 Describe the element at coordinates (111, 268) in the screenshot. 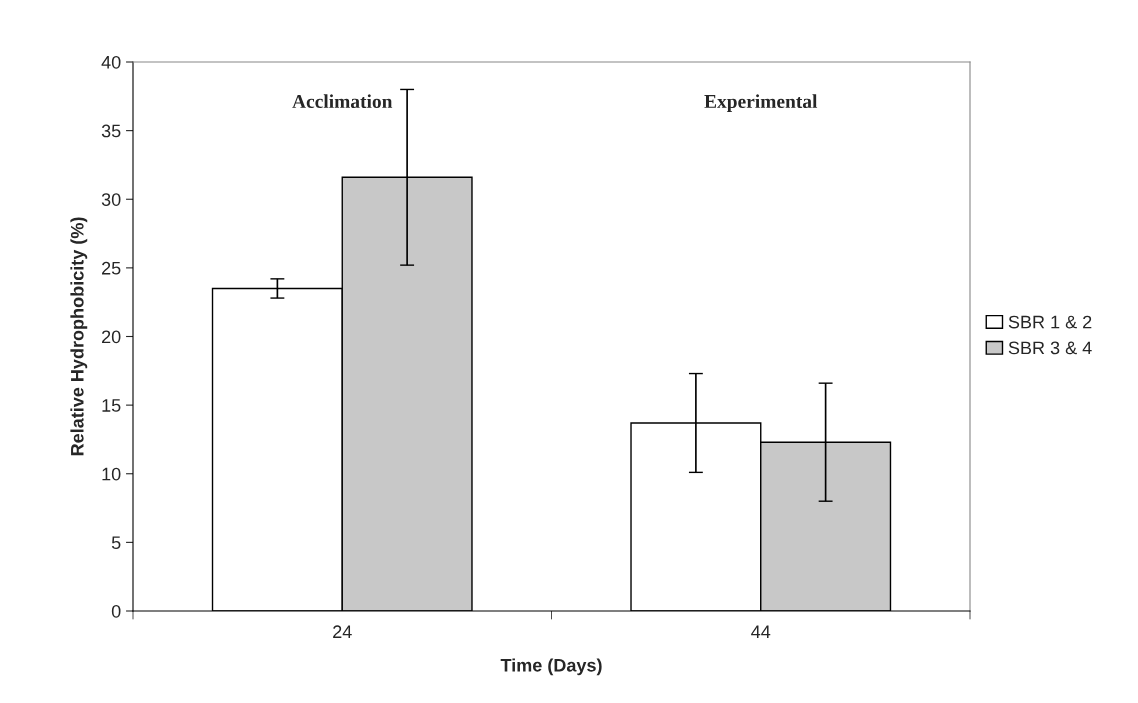

I see `y-tick-label: 25` at that location.